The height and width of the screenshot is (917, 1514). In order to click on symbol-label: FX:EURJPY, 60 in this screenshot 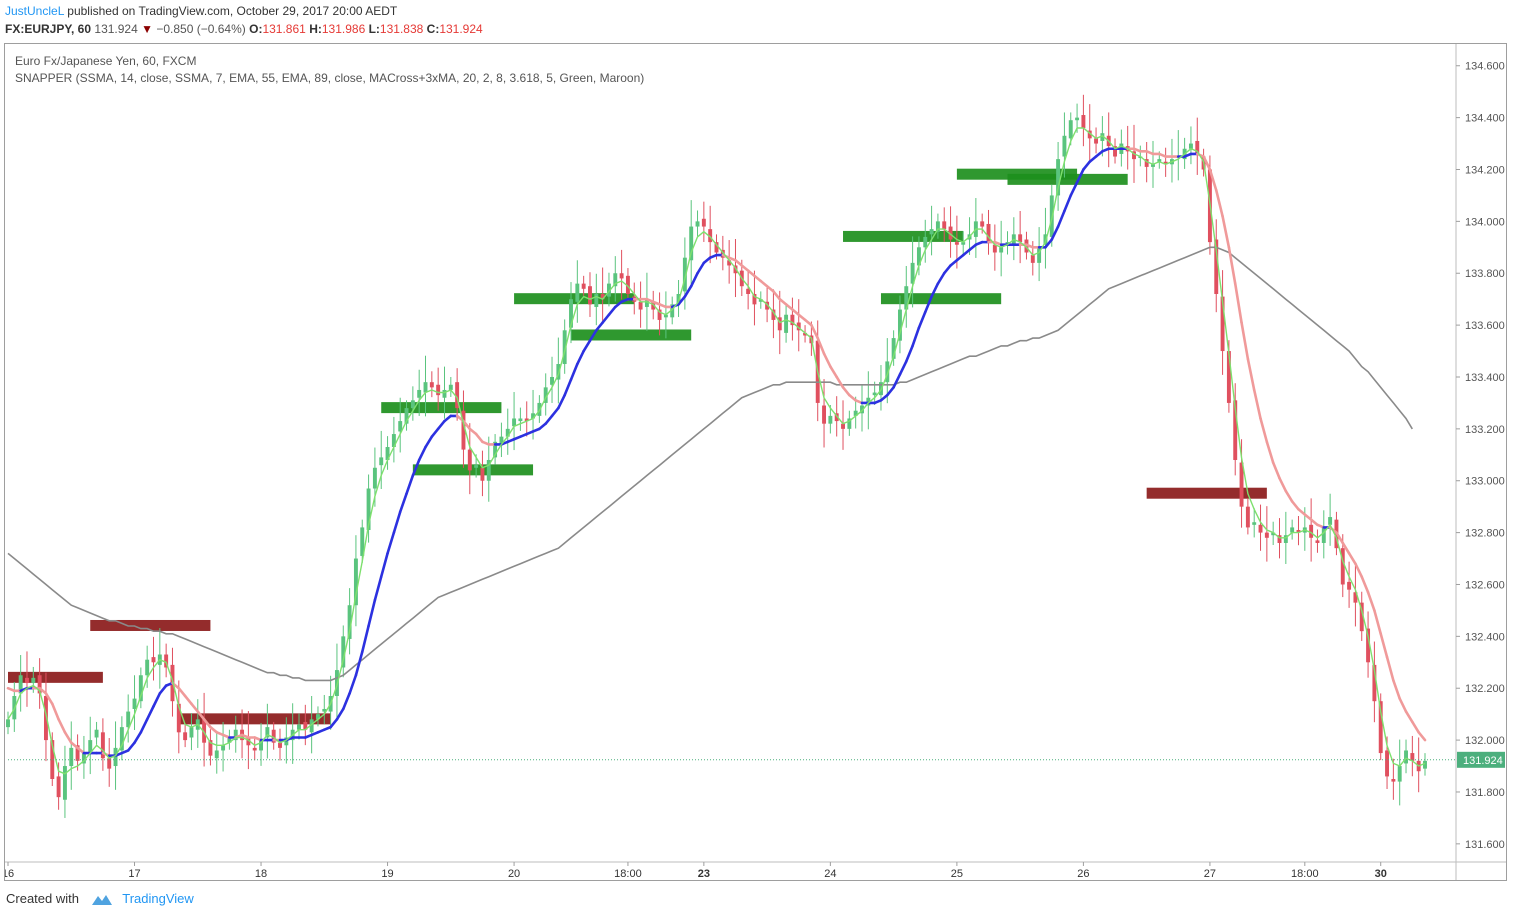, I will do `click(48, 29)`.